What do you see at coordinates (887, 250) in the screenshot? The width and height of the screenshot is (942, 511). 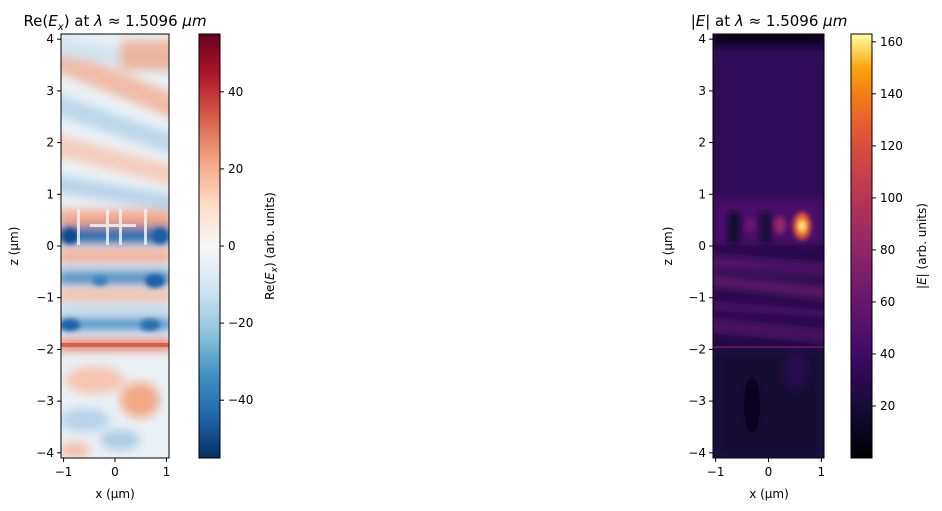 I see `colorbar-tick-label: 80` at bounding box center [887, 250].